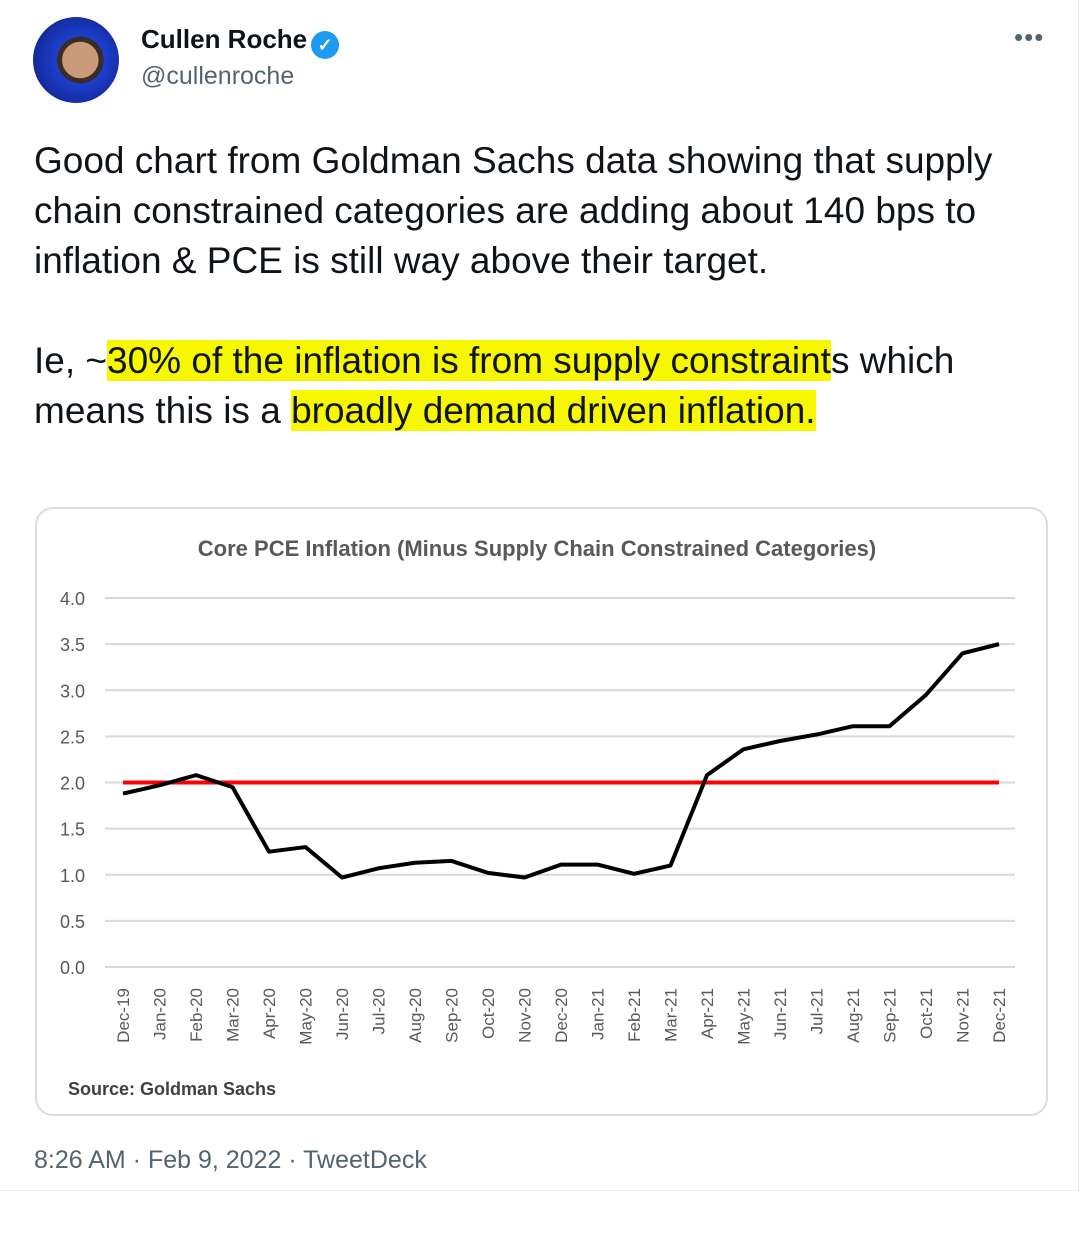 Image resolution: width=1080 pixels, height=1241 pixels. I want to click on x-tick-label: Aug-20, so click(415, 1015).